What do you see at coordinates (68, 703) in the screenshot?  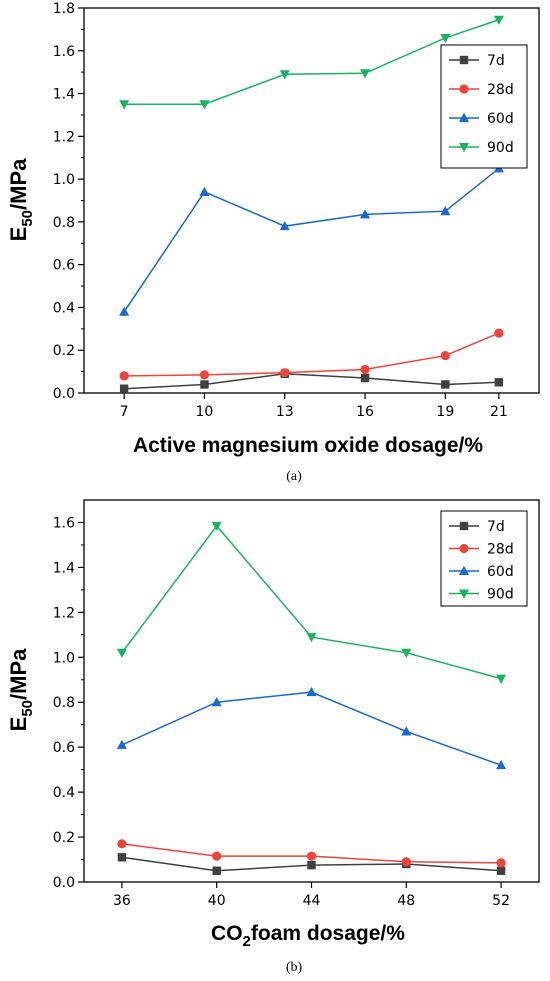 I see `y-axis-b: 0.0 0.2 0.4 0.6 0.8 1.0 1.2 1.4 1.6` at bounding box center [68, 703].